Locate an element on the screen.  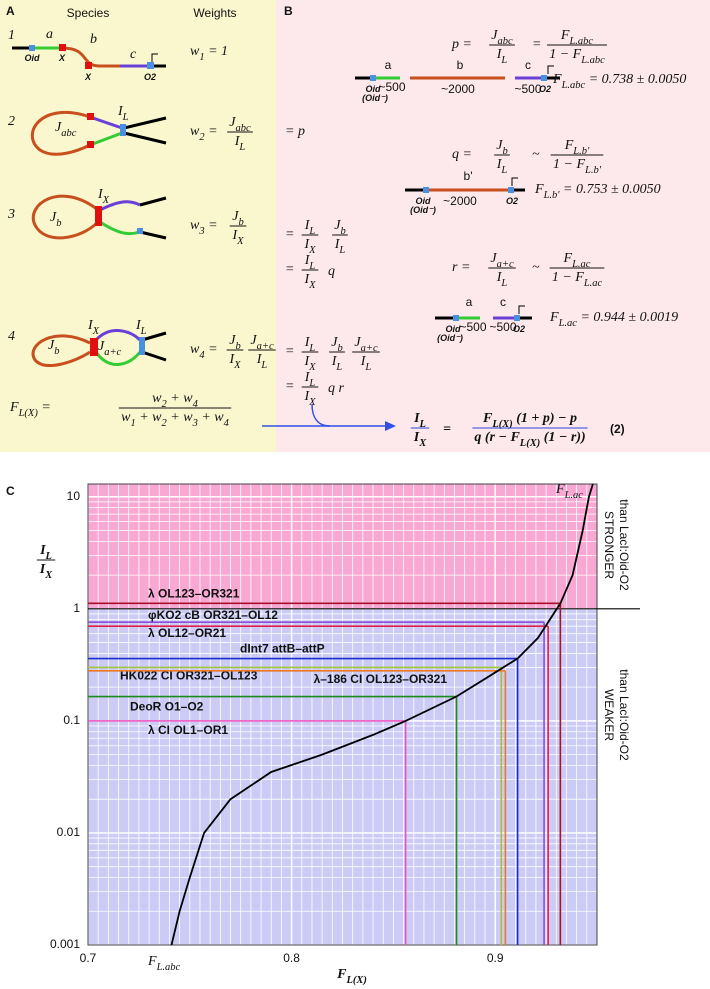
formula-text: FL.b' is located at coordinates (577, 147).